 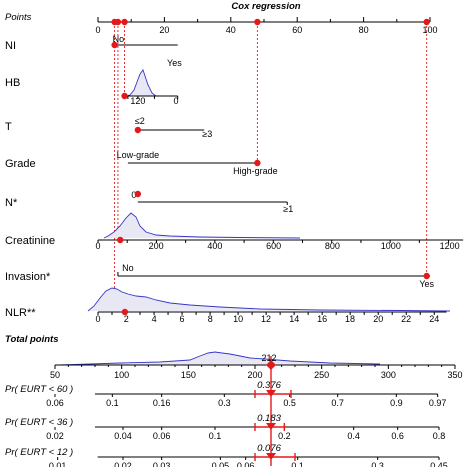 What do you see at coordinates (322, 319) in the screenshot?
I see `nlr-tick-label: 16` at bounding box center [322, 319].